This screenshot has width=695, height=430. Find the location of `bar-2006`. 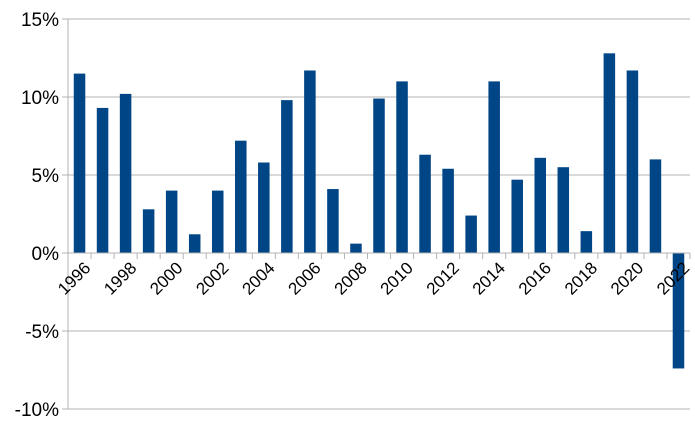

bar-2006 is located at coordinates (310, 161).